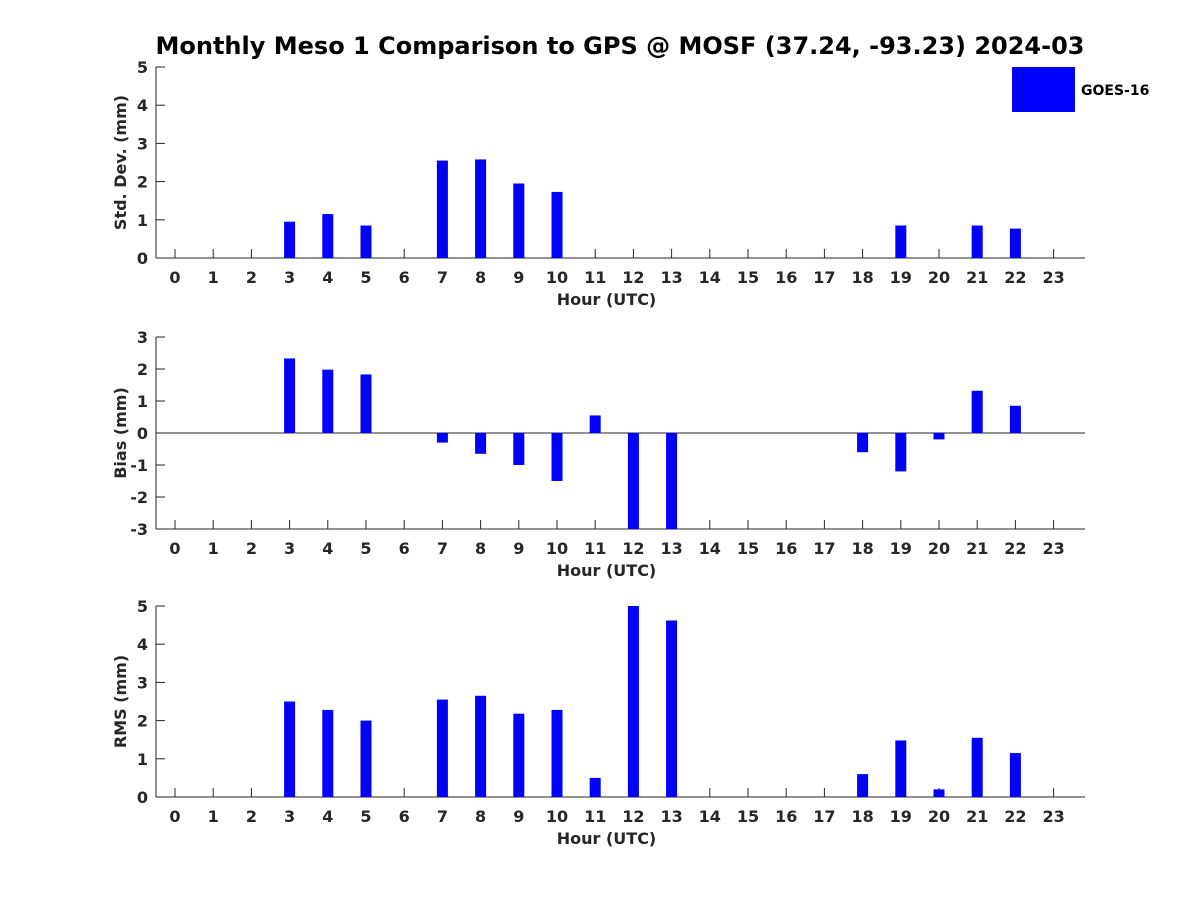  I want to click on y-tick-label: 5, so click(142, 606).